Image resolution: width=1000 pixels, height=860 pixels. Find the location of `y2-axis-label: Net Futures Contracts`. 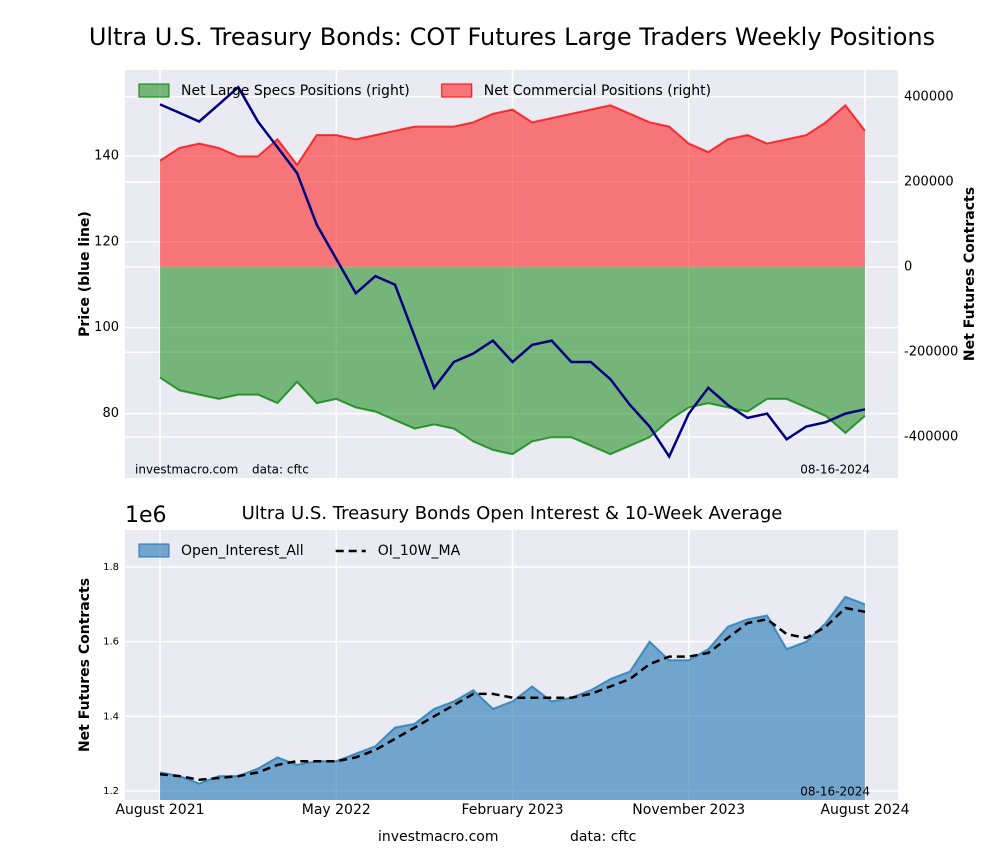

y2-axis-label: Net Futures Contracts is located at coordinates (970, 274).